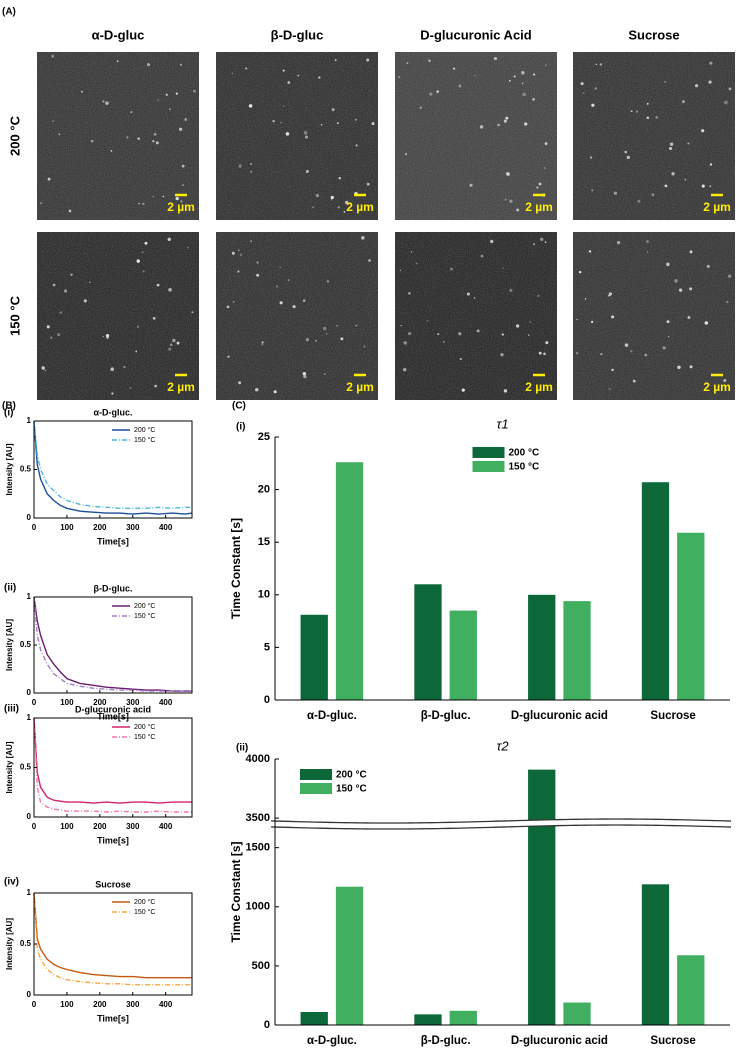  What do you see at coordinates (258, 848) in the screenshot?
I see `y-tick-label: 1500` at bounding box center [258, 848].